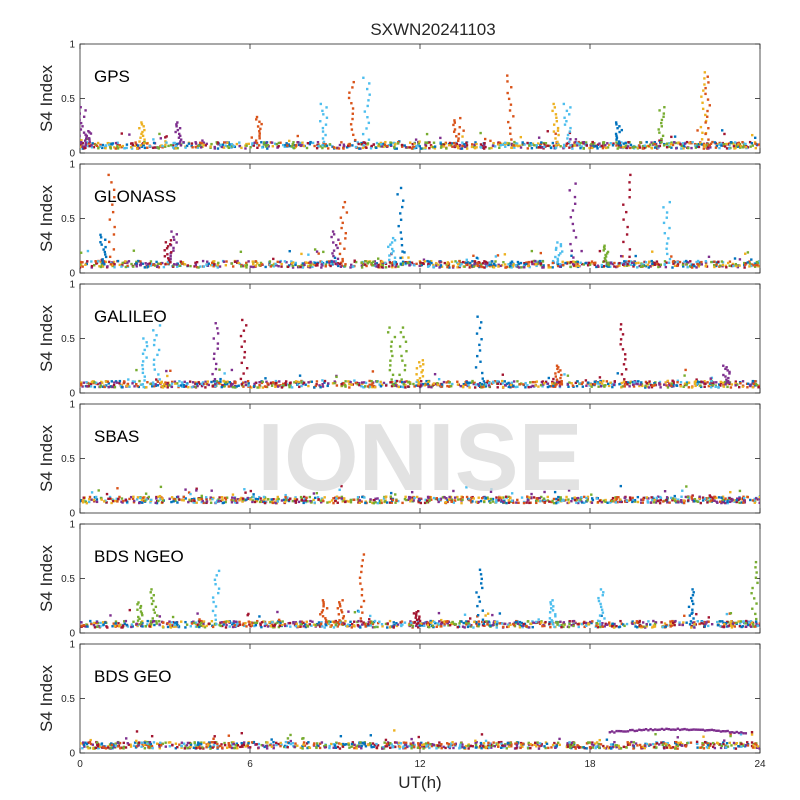 The image size is (800, 800). I want to click on axes-box, so click(420, 578).